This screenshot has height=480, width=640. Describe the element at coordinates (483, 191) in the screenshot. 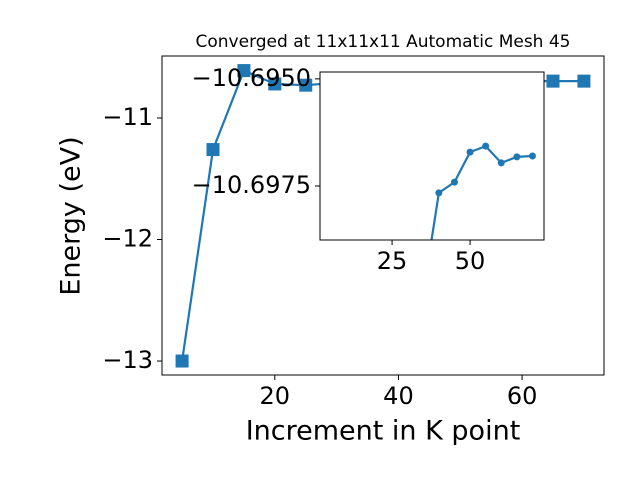

I see `plot-layer` at that location.